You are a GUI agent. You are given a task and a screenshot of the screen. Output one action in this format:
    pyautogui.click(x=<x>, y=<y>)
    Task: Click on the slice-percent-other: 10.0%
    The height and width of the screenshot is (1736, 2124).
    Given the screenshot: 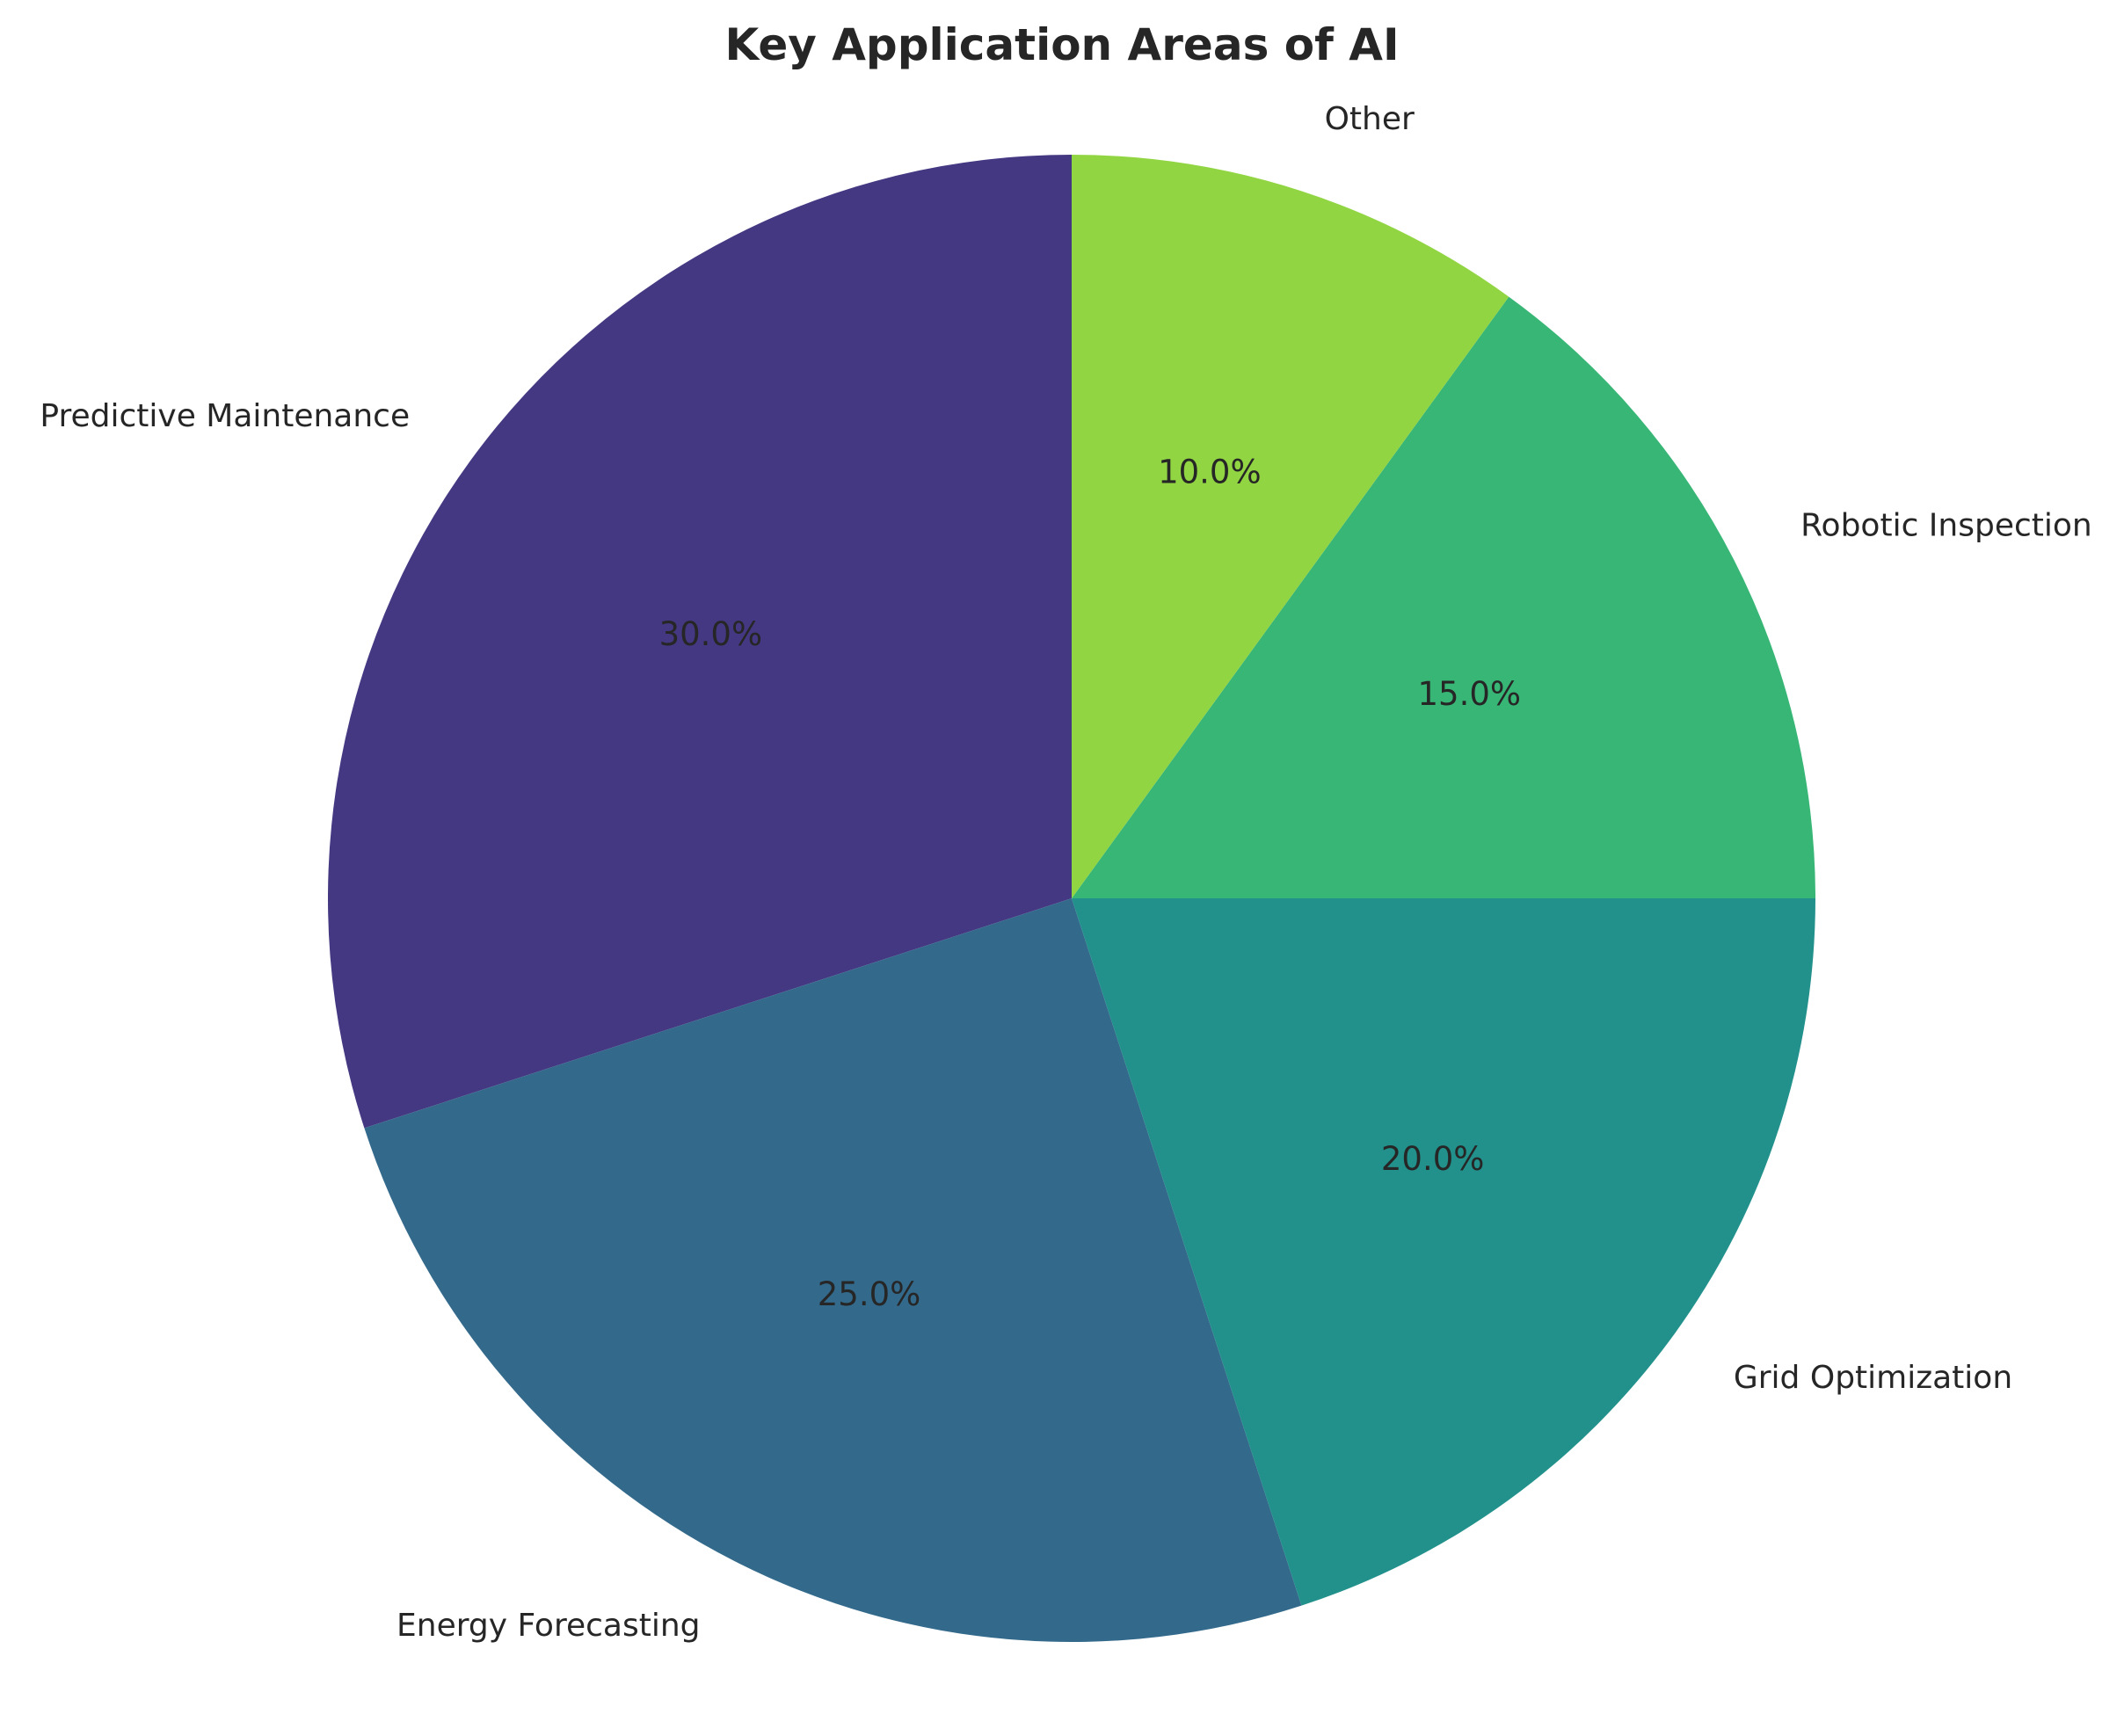 What is the action you would take?
    pyautogui.click(x=1210, y=472)
    